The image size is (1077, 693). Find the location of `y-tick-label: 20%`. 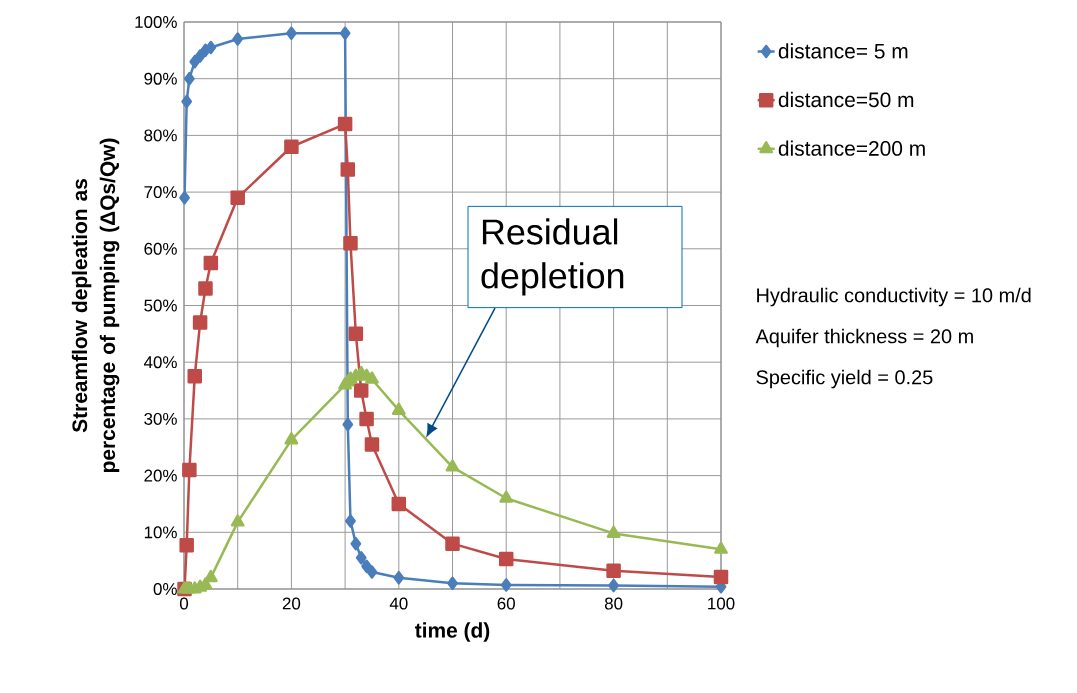

y-tick-label: 20% is located at coordinates (160, 475).